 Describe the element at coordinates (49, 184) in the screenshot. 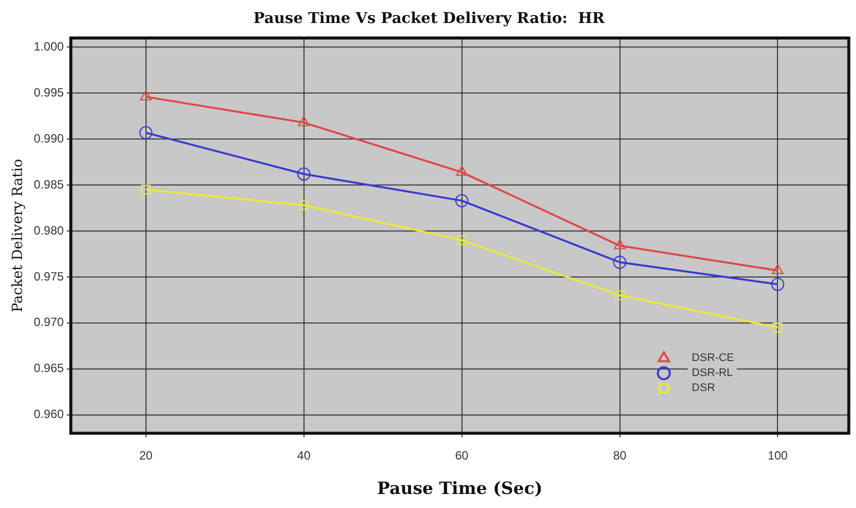

I see `y-tick-label: 0.985` at that location.